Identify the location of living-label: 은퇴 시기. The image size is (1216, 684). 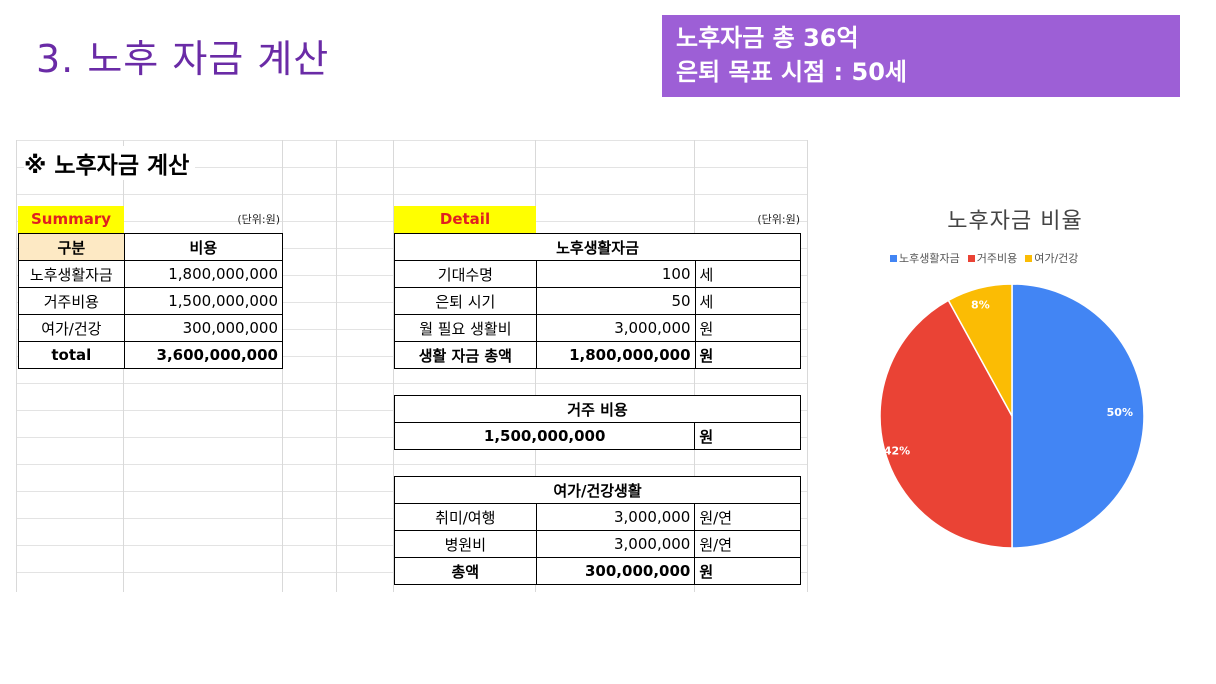
(465, 301).